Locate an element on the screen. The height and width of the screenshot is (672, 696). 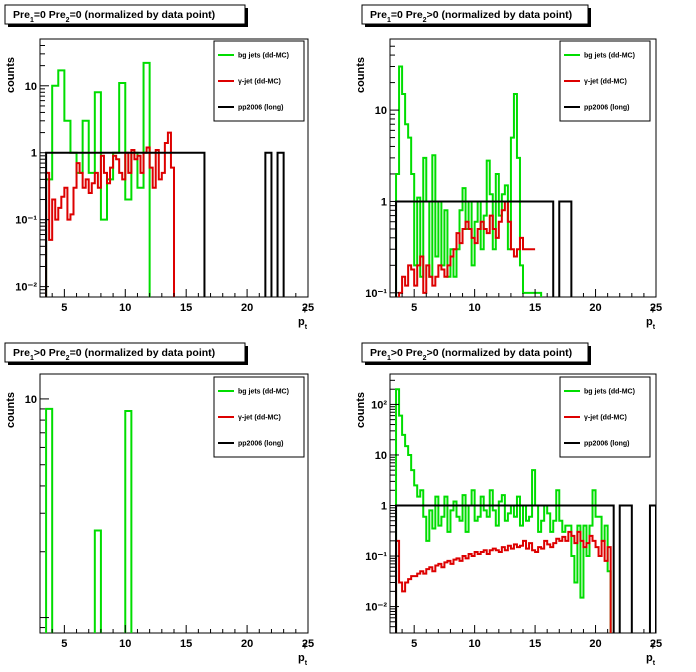
chart-title: Pre1=0 Pre2>0 (normalized by data point) is located at coordinates (476, 15).